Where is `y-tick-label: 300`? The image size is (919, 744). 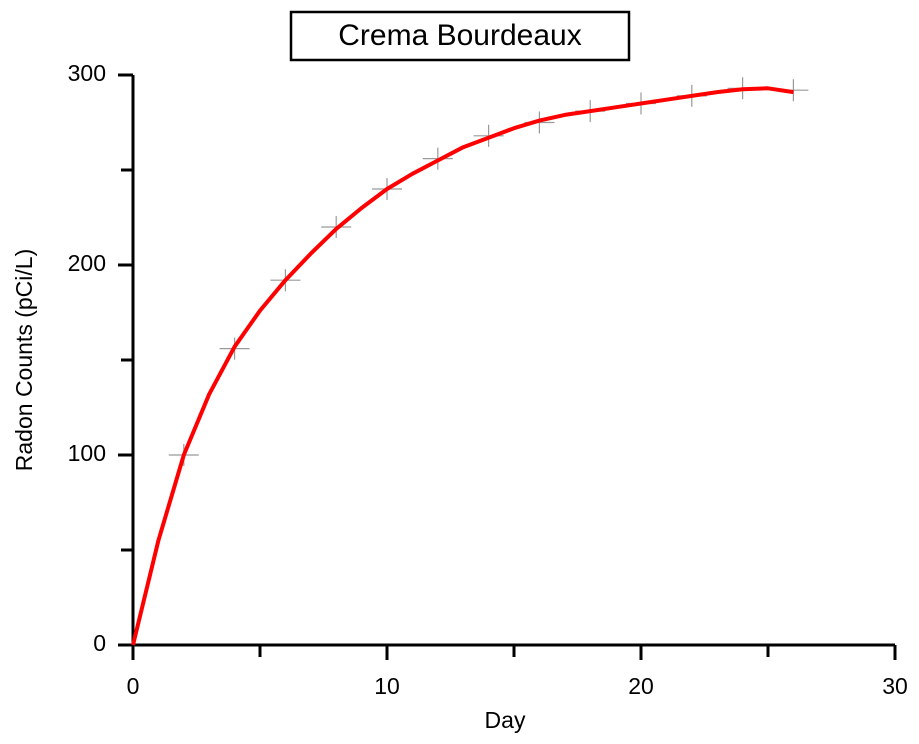 y-tick-label: 300 is located at coordinates (87, 73).